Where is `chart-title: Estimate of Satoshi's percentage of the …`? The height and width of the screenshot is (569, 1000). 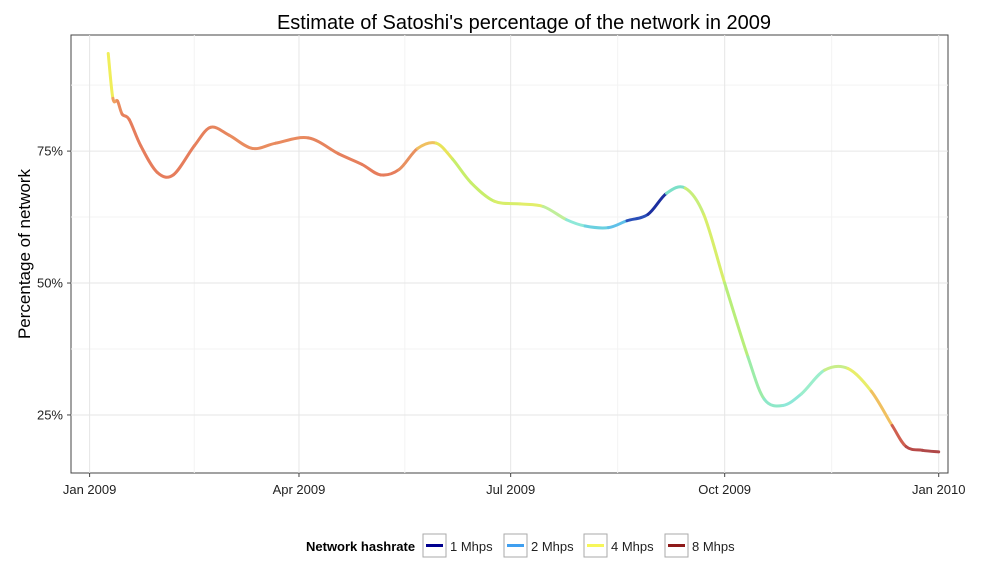 chart-title: Estimate of Satoshi's percentage of the … is located at coordinates (524, 23).